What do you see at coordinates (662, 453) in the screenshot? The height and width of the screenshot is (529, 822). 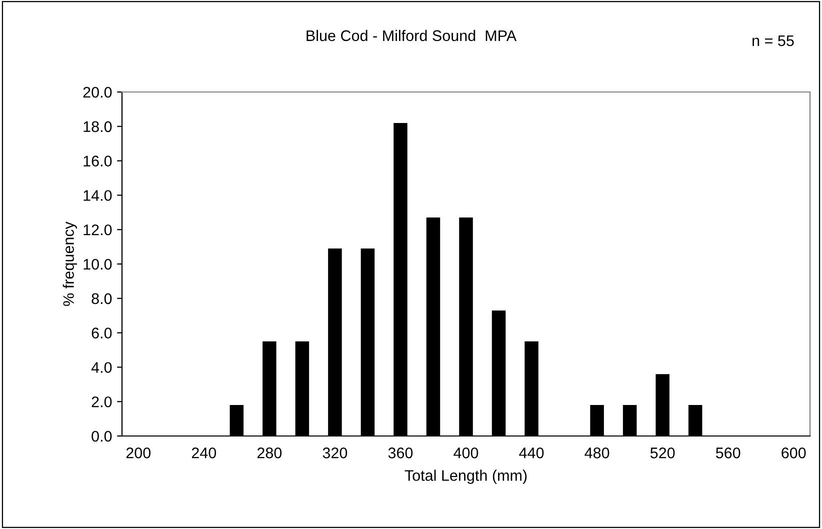 I see `x-tick-label: 520` at bounding box center [662, 453].